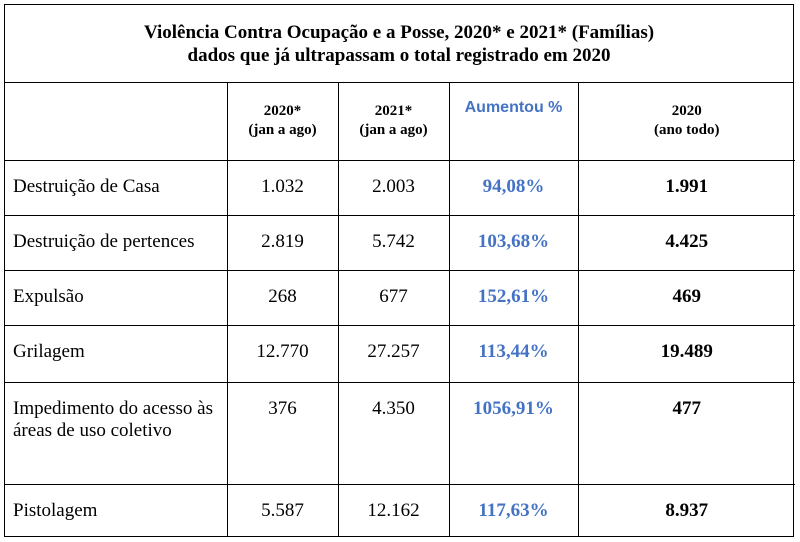 The height and width of the screenshot is (542, 800). What do you see at coordinates (687, 130) in the screenshot?
I see `header-2020-full-period: (ano todo)` at bounding box center [687, 130].